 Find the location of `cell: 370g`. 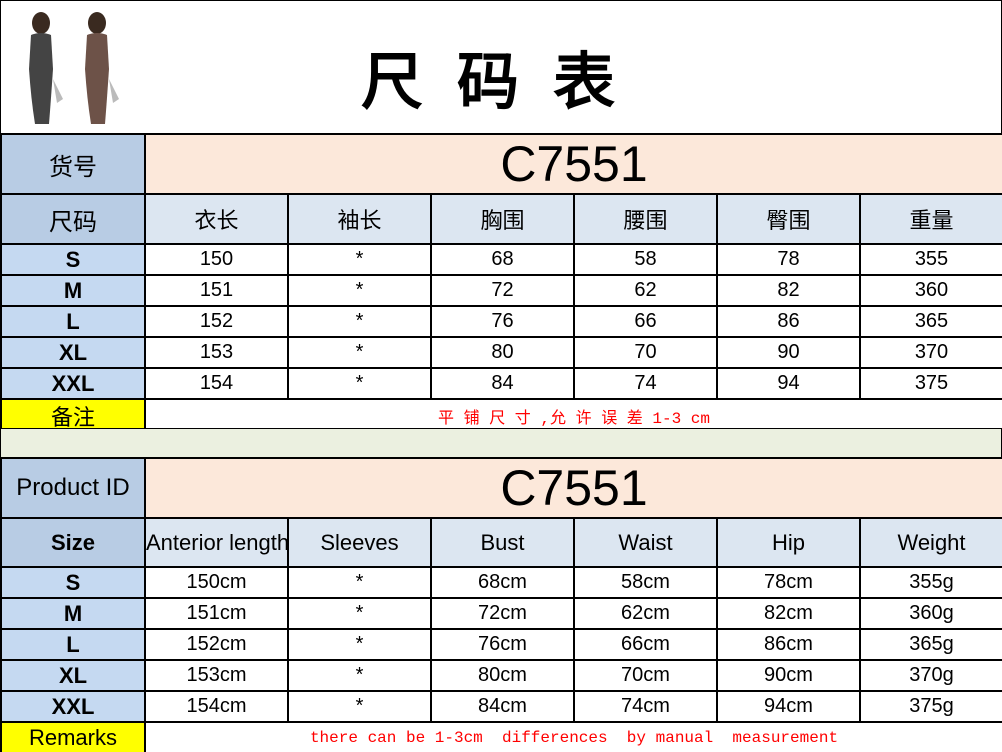

cell: 370g is located at coordinates (930, 675).